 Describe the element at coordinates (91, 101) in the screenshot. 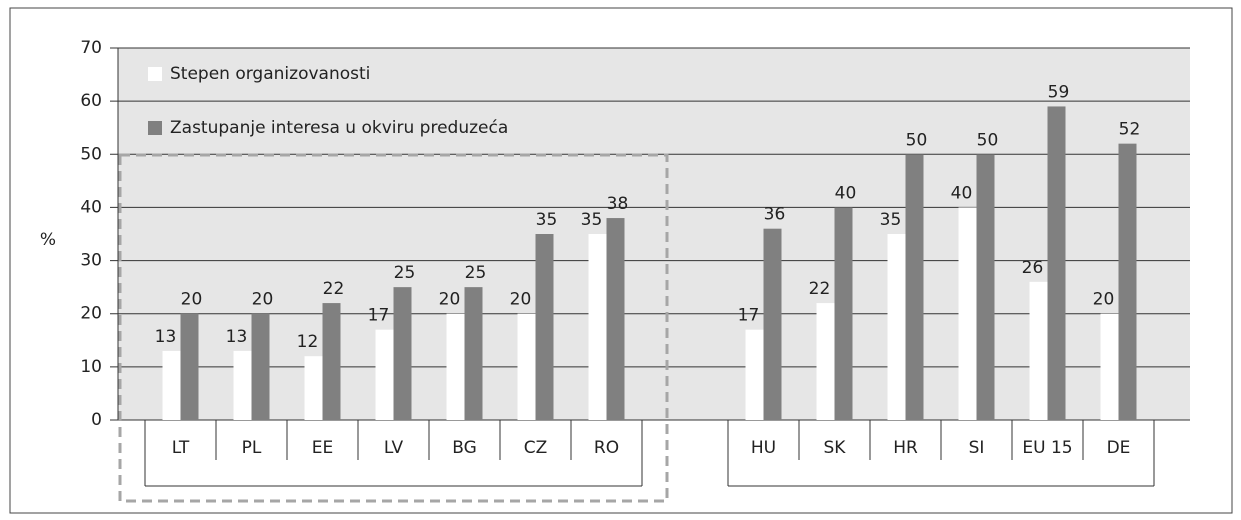

I see `y-tick-label: 60` at that location.